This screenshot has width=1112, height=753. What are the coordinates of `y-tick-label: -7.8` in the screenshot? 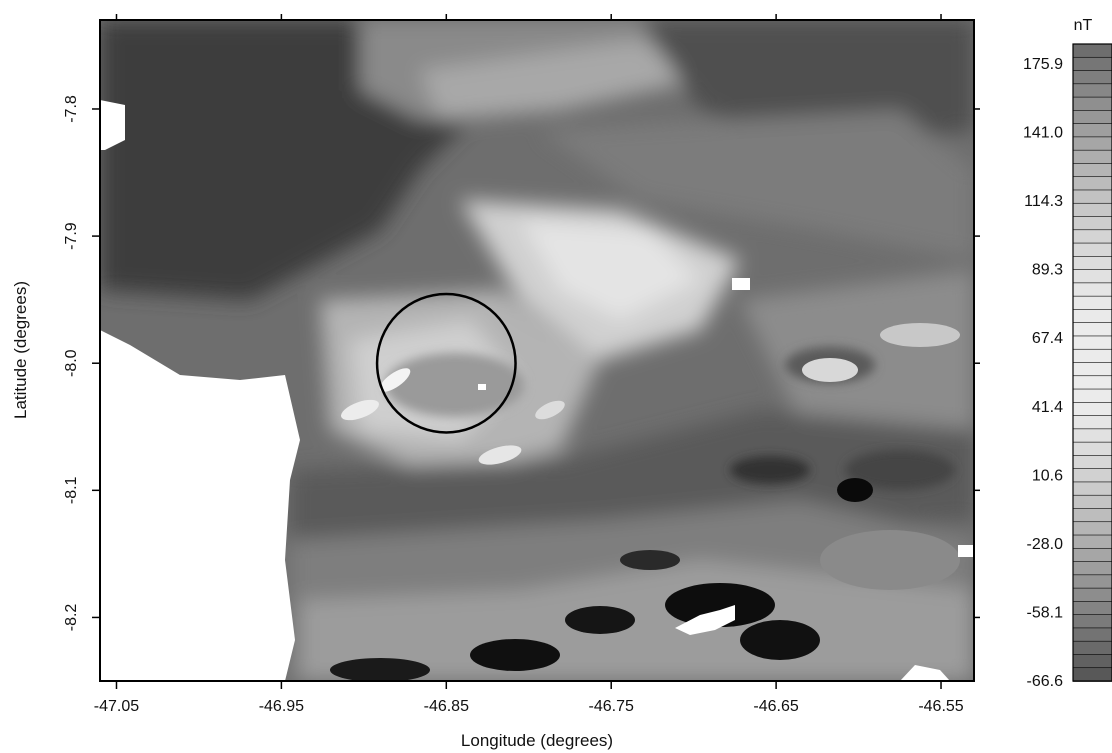 It's located at (71, 109).